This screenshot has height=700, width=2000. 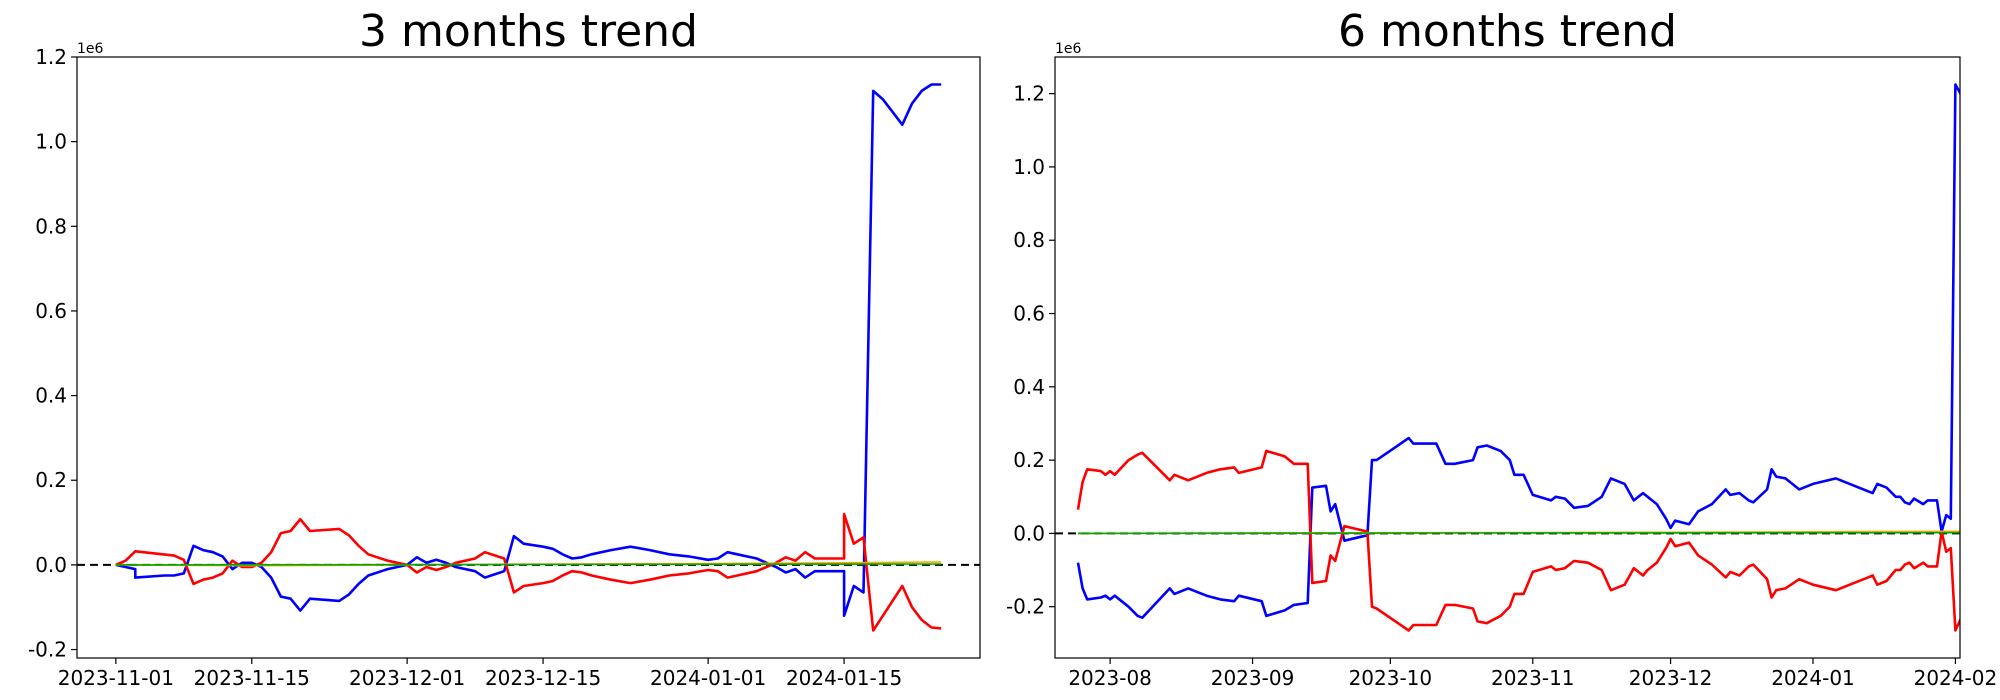 I want to click on chart-1-x-tick-label-2: 2023-12-01, so click(x=407, y=678).